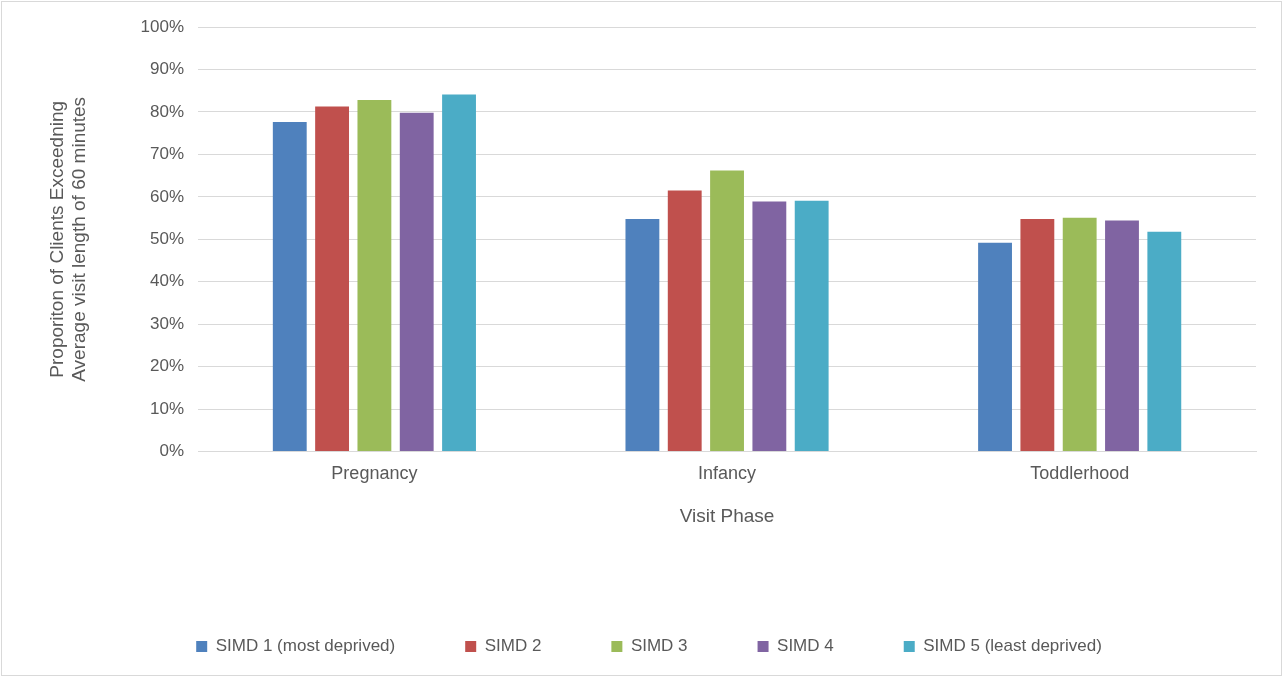 This screenshot has width=1283, height=677. Describe the element at coordinates (67, 239) in the screenshot. I see `y-axis-title: Proporiton of Clients Exceedning Average visit length of 60 minutes` at that location.